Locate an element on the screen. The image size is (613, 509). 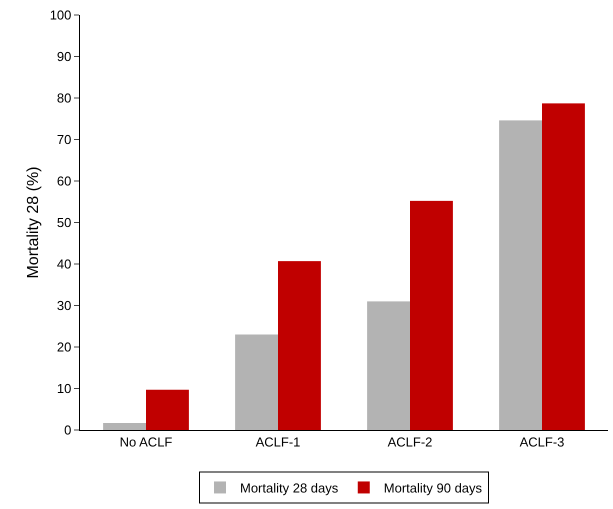
y-tick-label: 60 is located at coordinates (64, 181).